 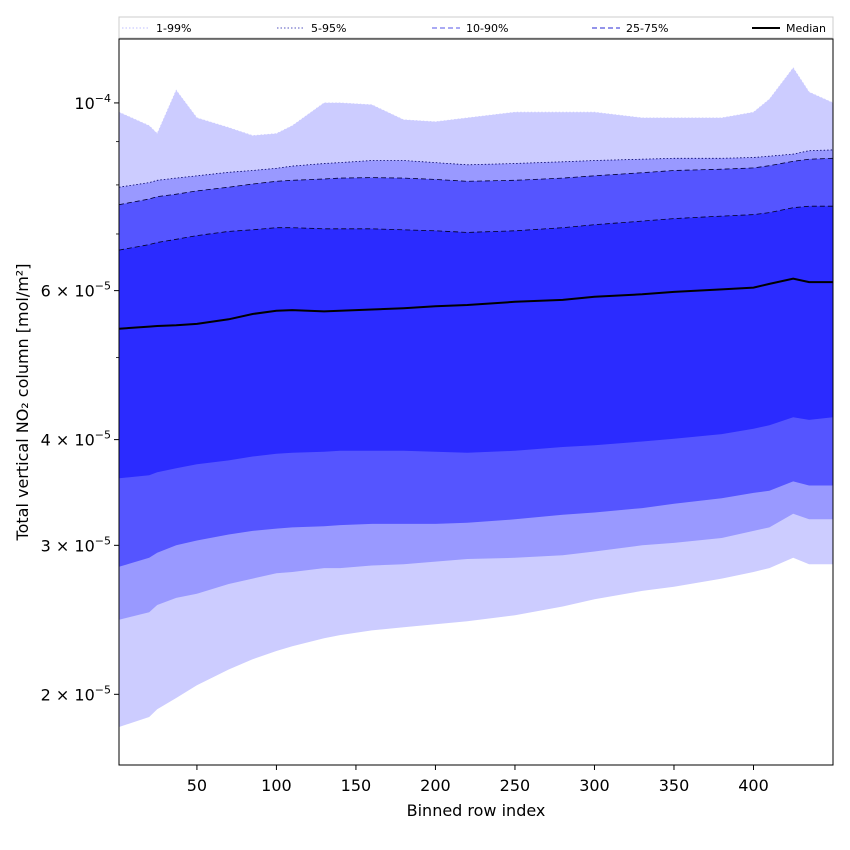 I want to click on y-tick-label: 4 × 10⁻⁵, so click(x=76, y=439).